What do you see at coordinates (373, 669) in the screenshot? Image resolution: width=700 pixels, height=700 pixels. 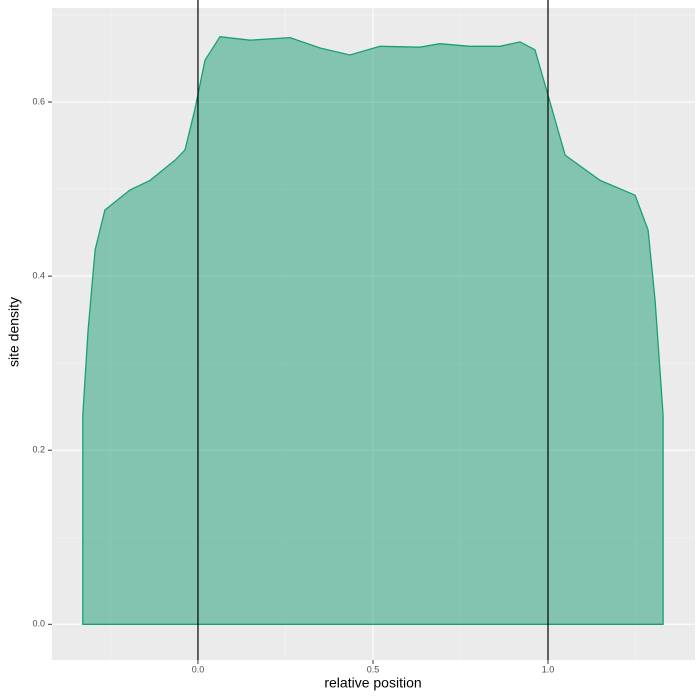 I see `x-tick-label: 0.5` at bounding box center [373, 669].